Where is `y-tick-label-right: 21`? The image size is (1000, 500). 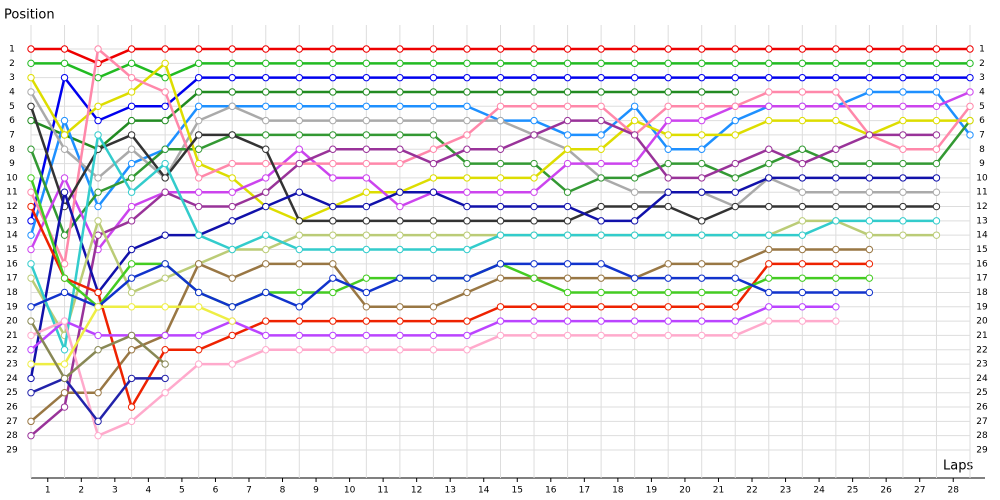
y-tick-label-right: 21 is located at coordinates (981, 336).